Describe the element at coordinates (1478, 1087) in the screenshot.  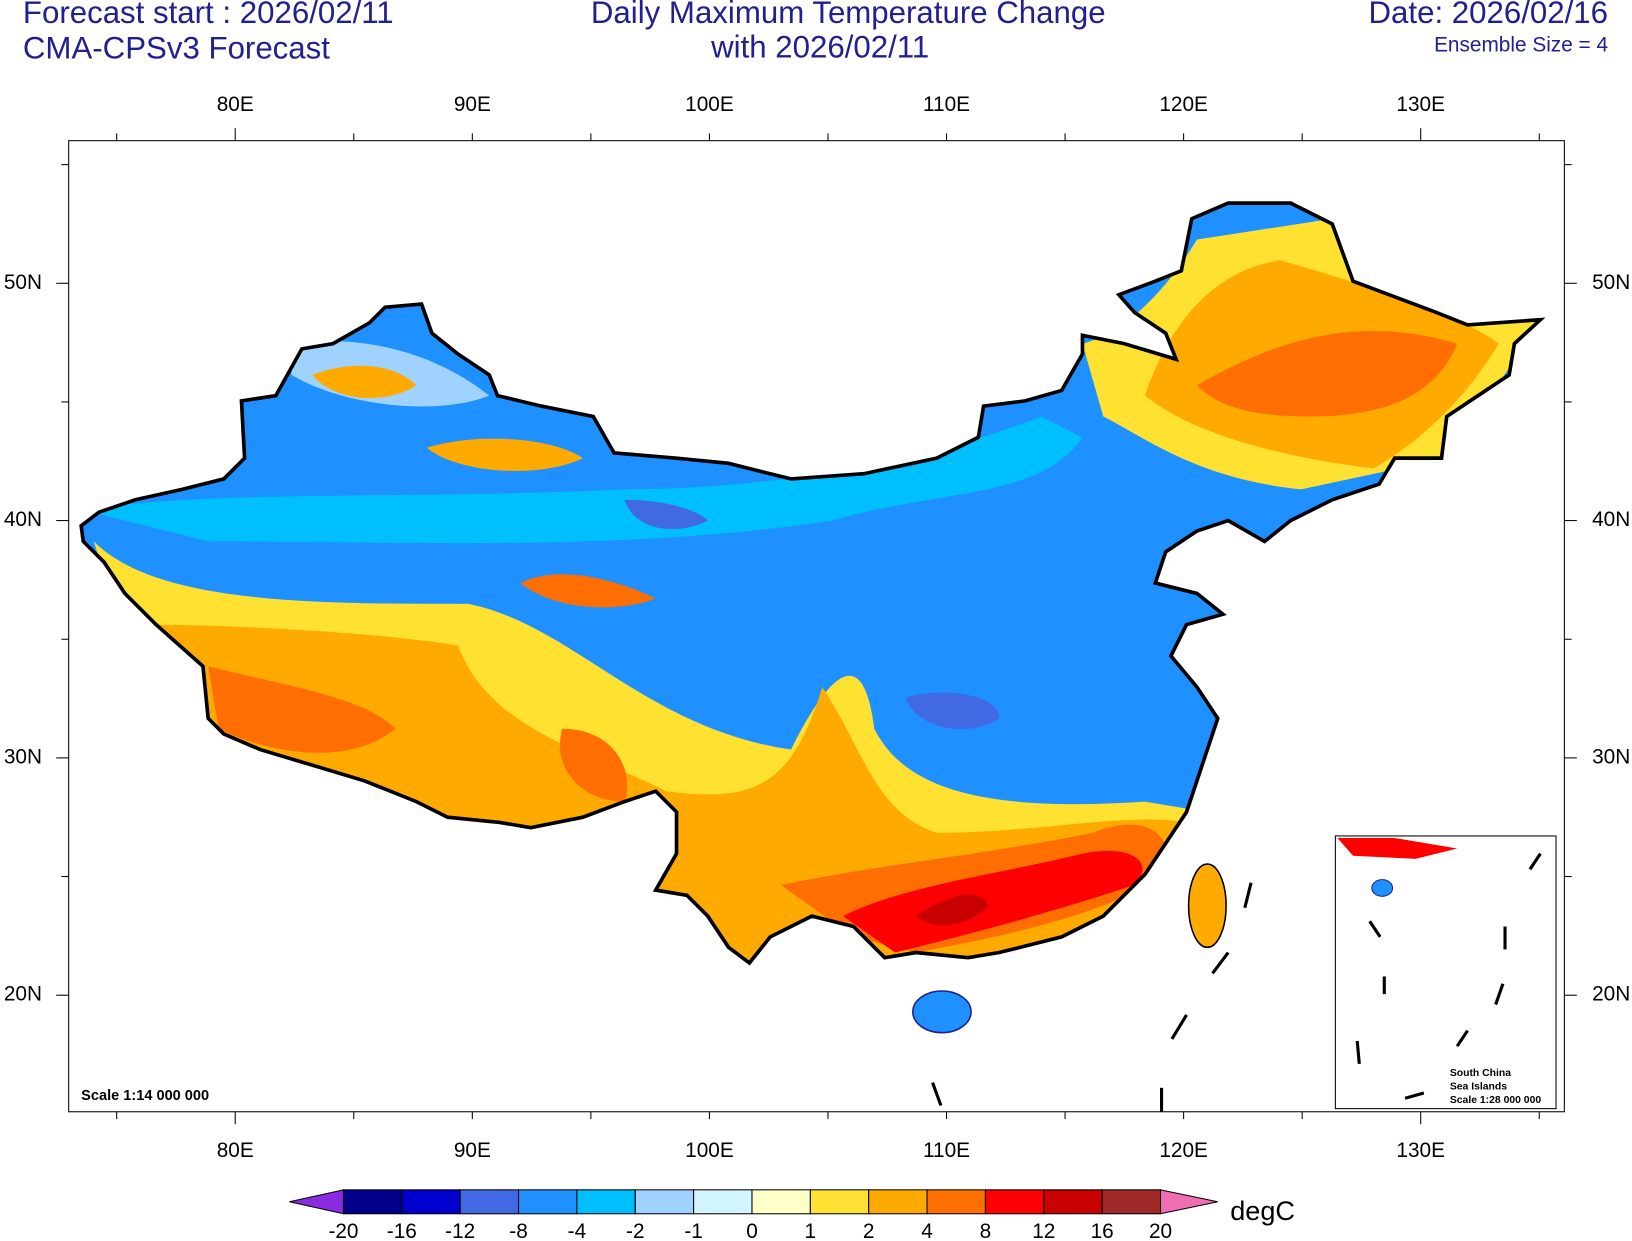
I see `inset-label: Sea Islands` at that location.